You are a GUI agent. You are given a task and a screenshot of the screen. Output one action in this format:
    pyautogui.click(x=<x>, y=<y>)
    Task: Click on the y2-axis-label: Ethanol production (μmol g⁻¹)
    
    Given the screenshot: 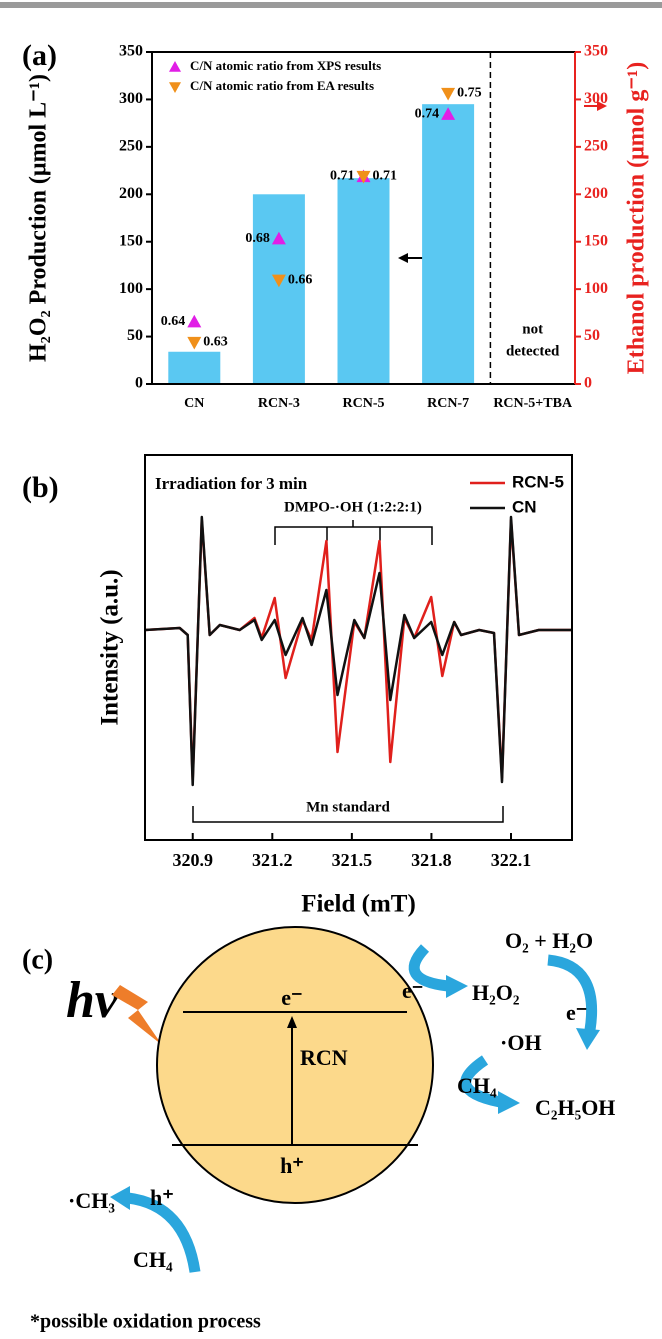 What is the action you would take?
    pyautogui.click(x=637, y=218)
    